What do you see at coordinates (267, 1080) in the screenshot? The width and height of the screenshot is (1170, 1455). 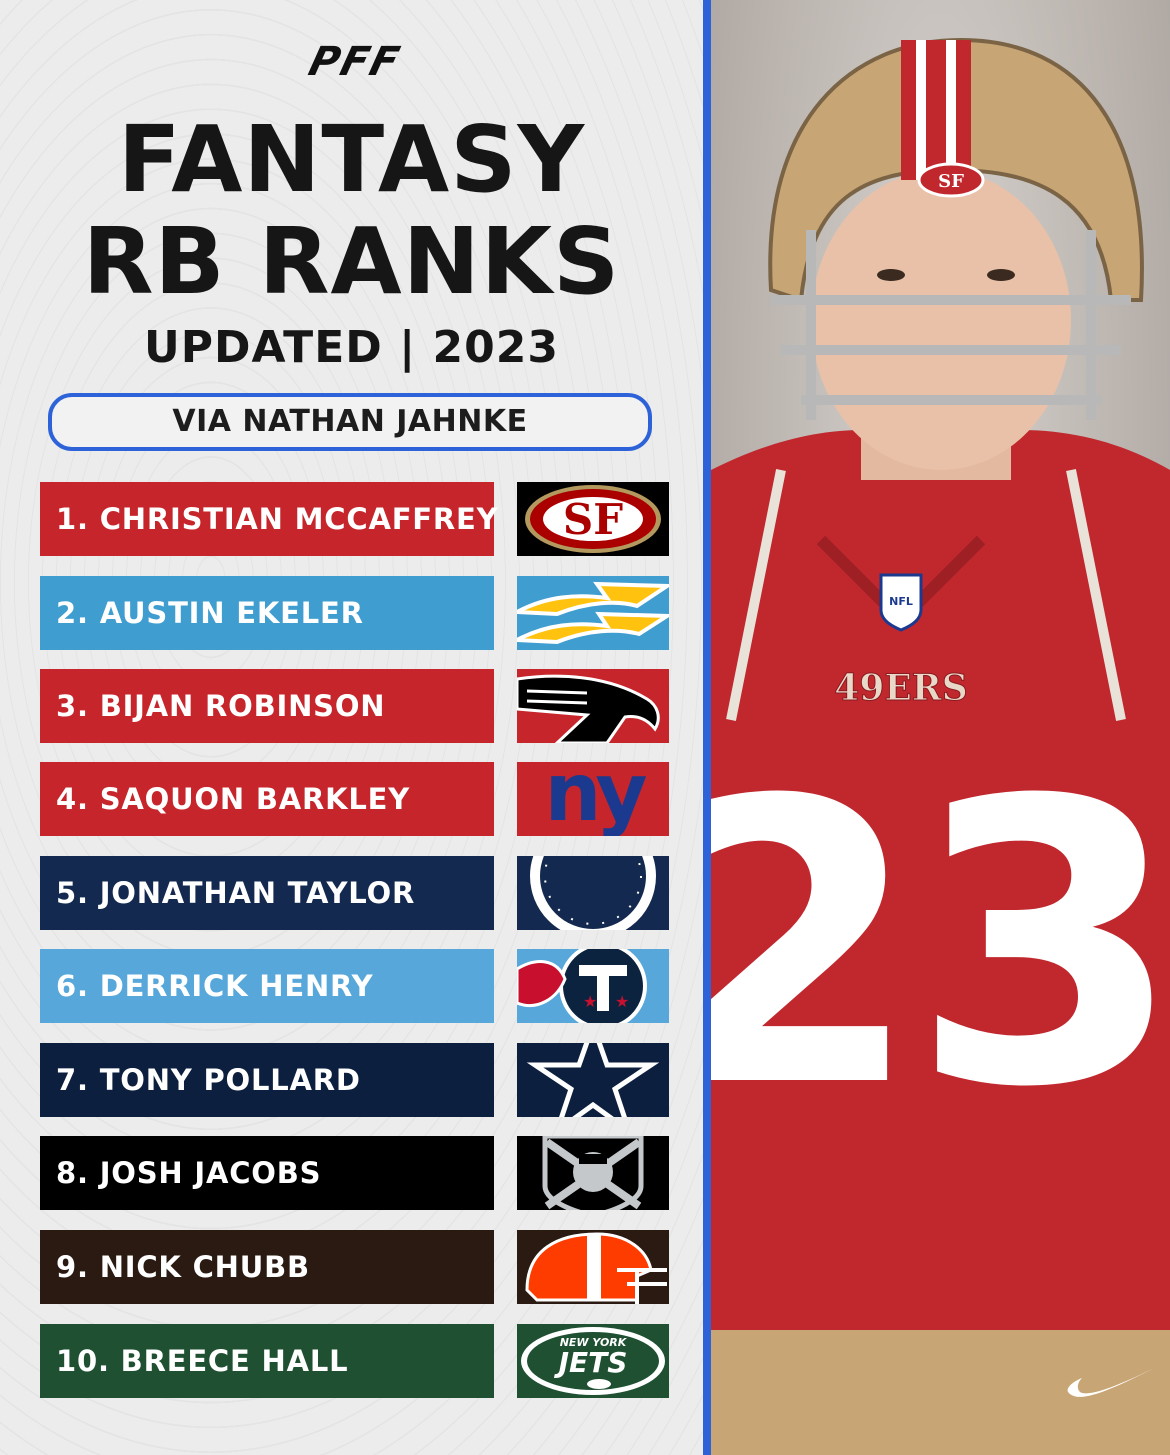 I see `rank-row-7: 7. TONY POLLARD` at bounding box center [267, 1080].